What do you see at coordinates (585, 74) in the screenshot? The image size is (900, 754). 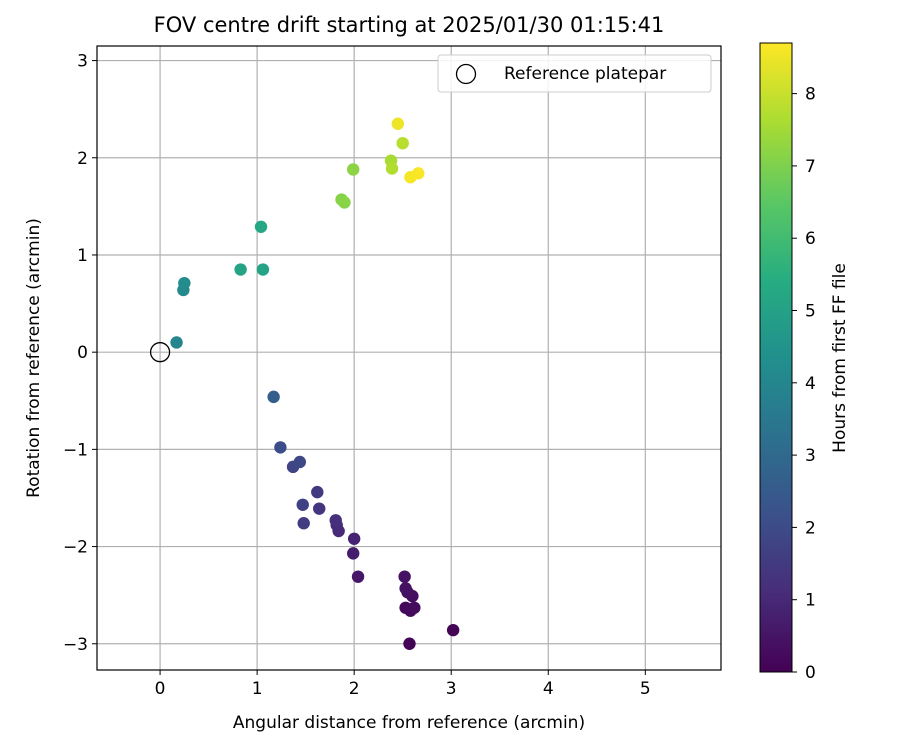 I see `legend-label-reference: Reference platepar` at bounding box center [585, 74].